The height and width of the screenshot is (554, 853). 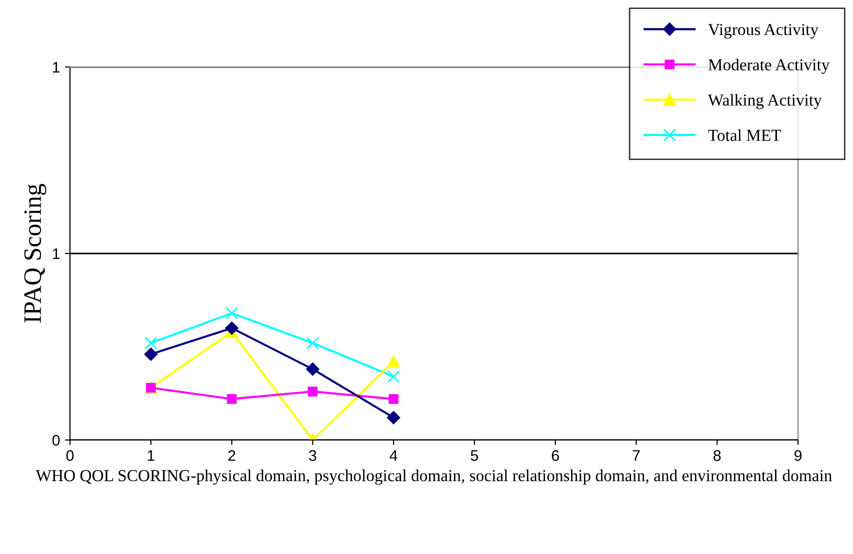 What do you see at coordinates (474, 455) in the screenshot?
I see `x-tick-label: 5` at bounding box center [474, 455].